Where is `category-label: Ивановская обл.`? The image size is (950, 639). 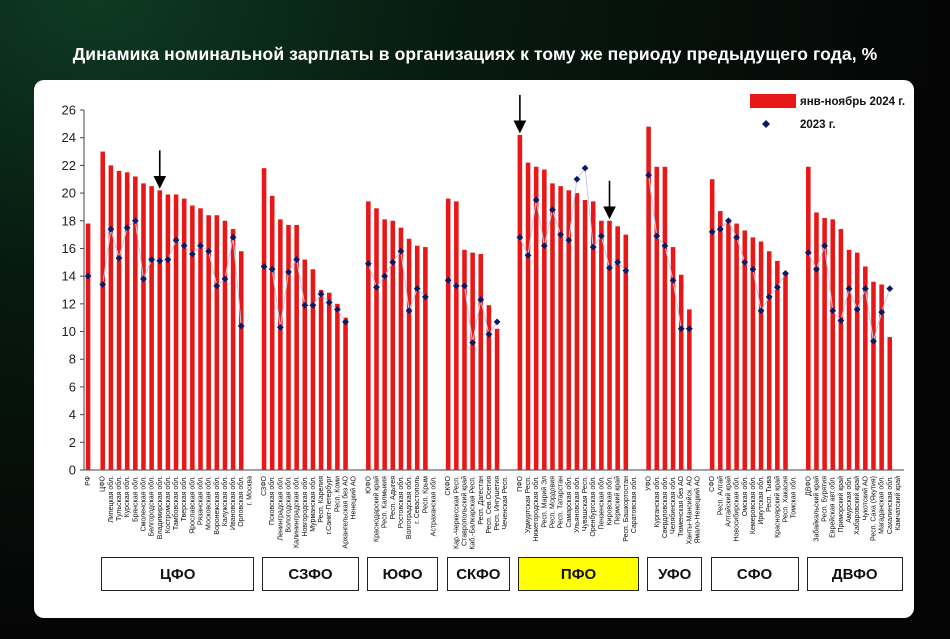 category-label: Ивановская обл. is located at coordinates (233, 503).